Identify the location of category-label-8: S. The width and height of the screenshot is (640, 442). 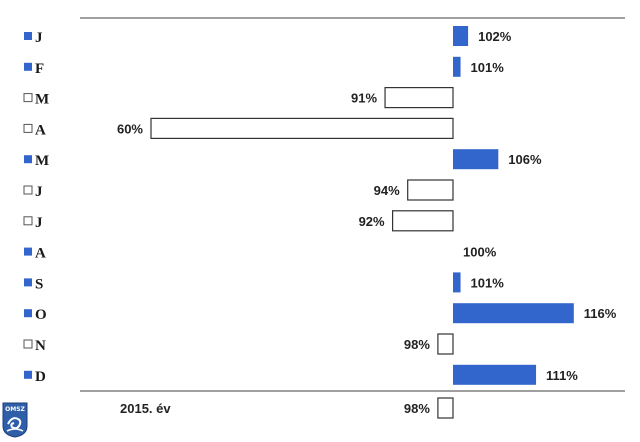
(39, 284).